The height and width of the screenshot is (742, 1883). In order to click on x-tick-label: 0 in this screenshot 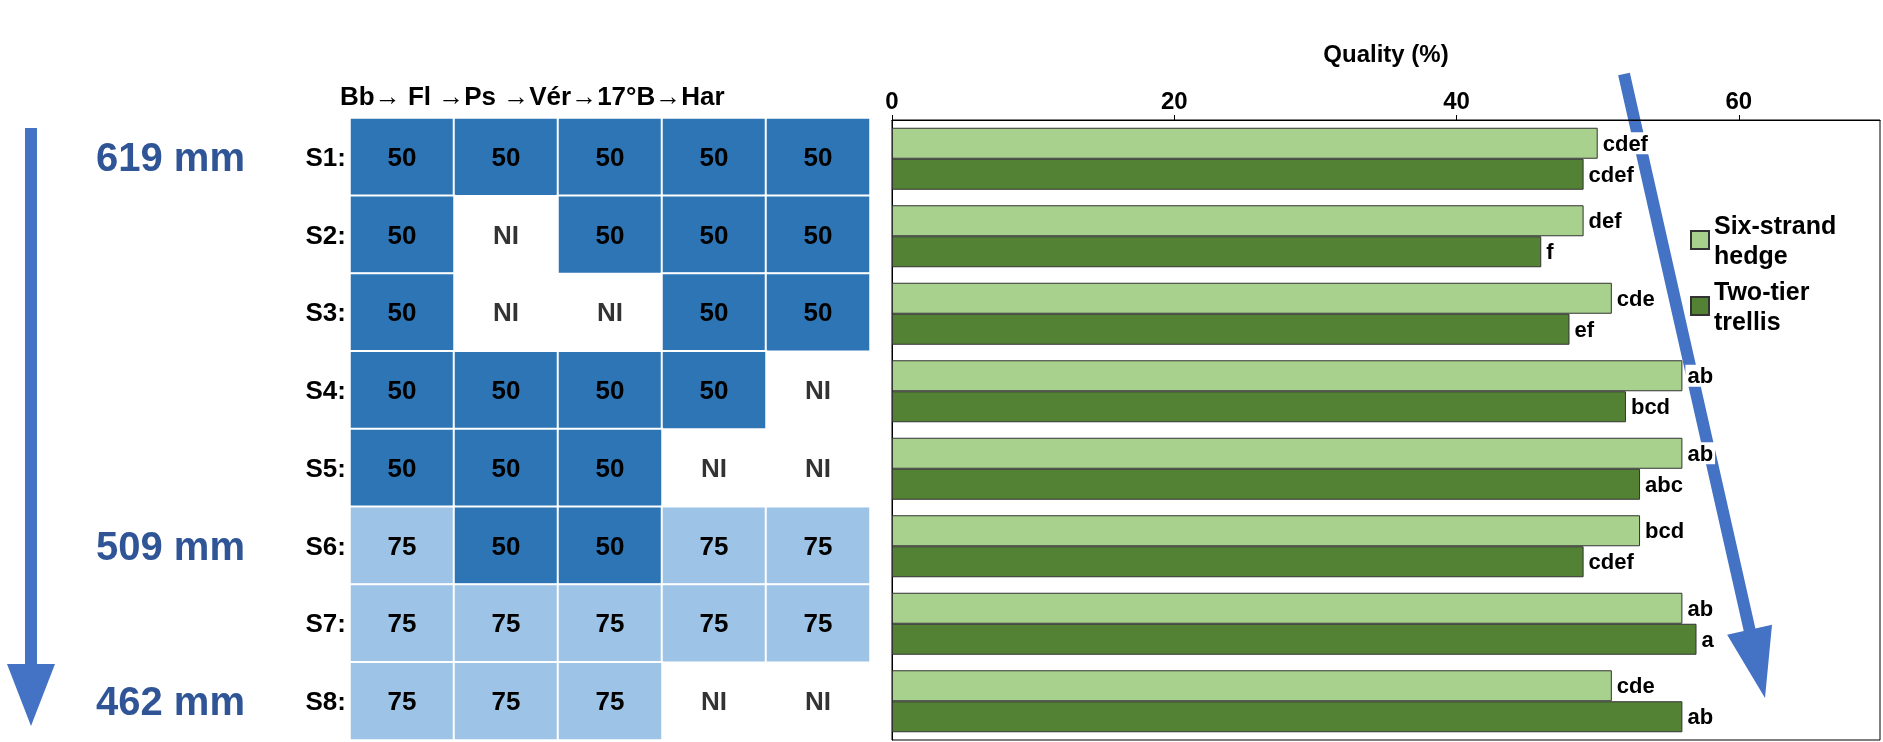, I will do `click(892, 100)`.